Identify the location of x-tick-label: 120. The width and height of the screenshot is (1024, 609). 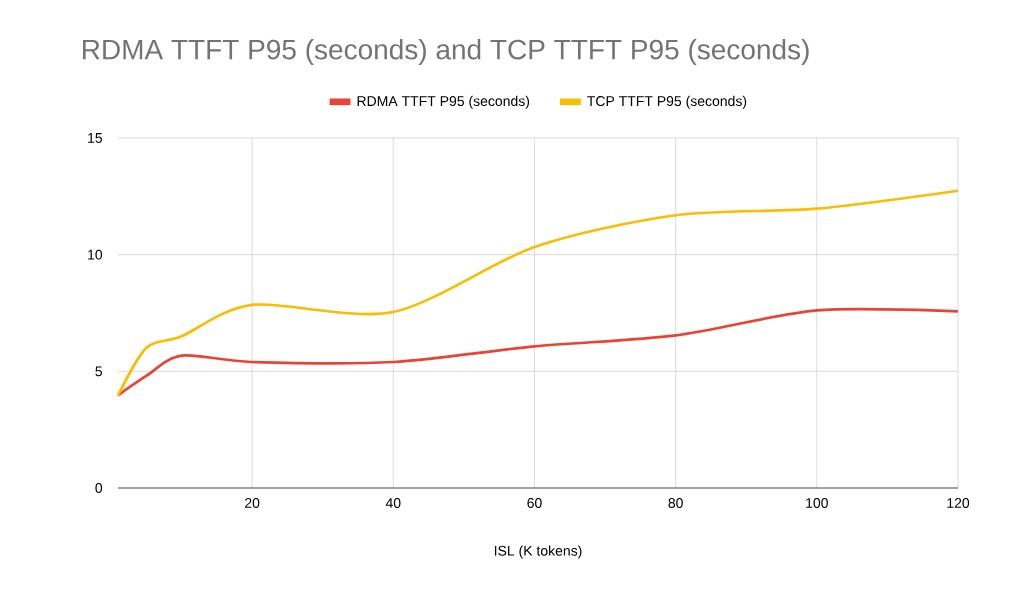
(958, 503).